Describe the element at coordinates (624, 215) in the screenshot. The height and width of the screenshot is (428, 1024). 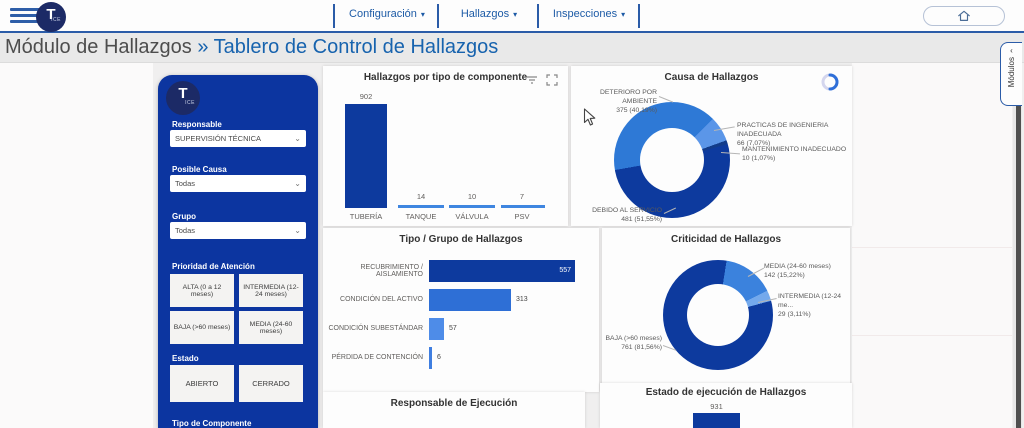
I see `slice-label: DEBIDO AL SERVICIO 481 (51,55%)` at that location.